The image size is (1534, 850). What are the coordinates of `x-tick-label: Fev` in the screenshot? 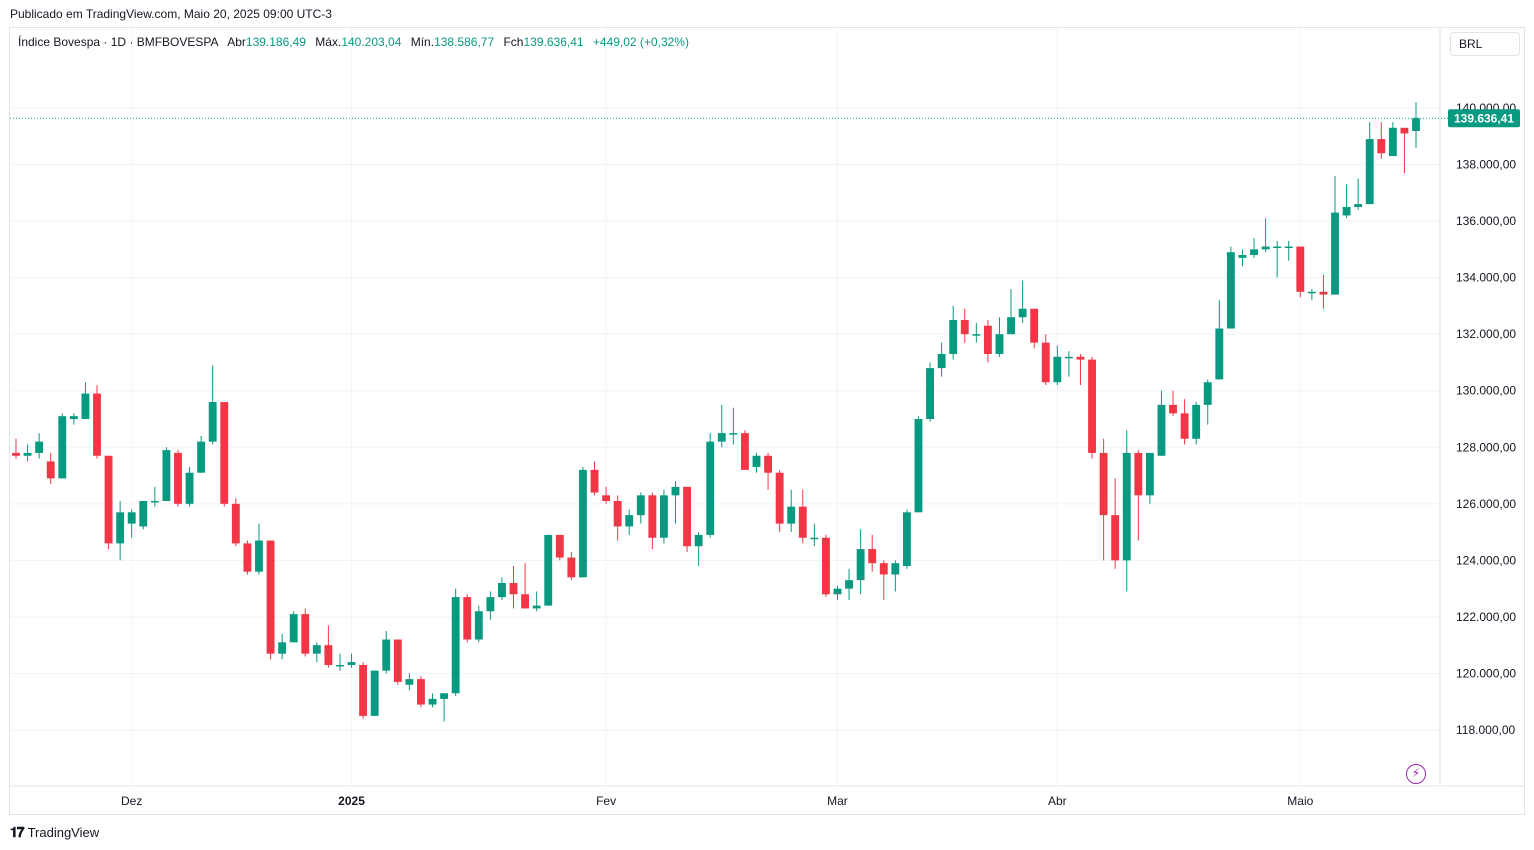 It's located at (606, 801).